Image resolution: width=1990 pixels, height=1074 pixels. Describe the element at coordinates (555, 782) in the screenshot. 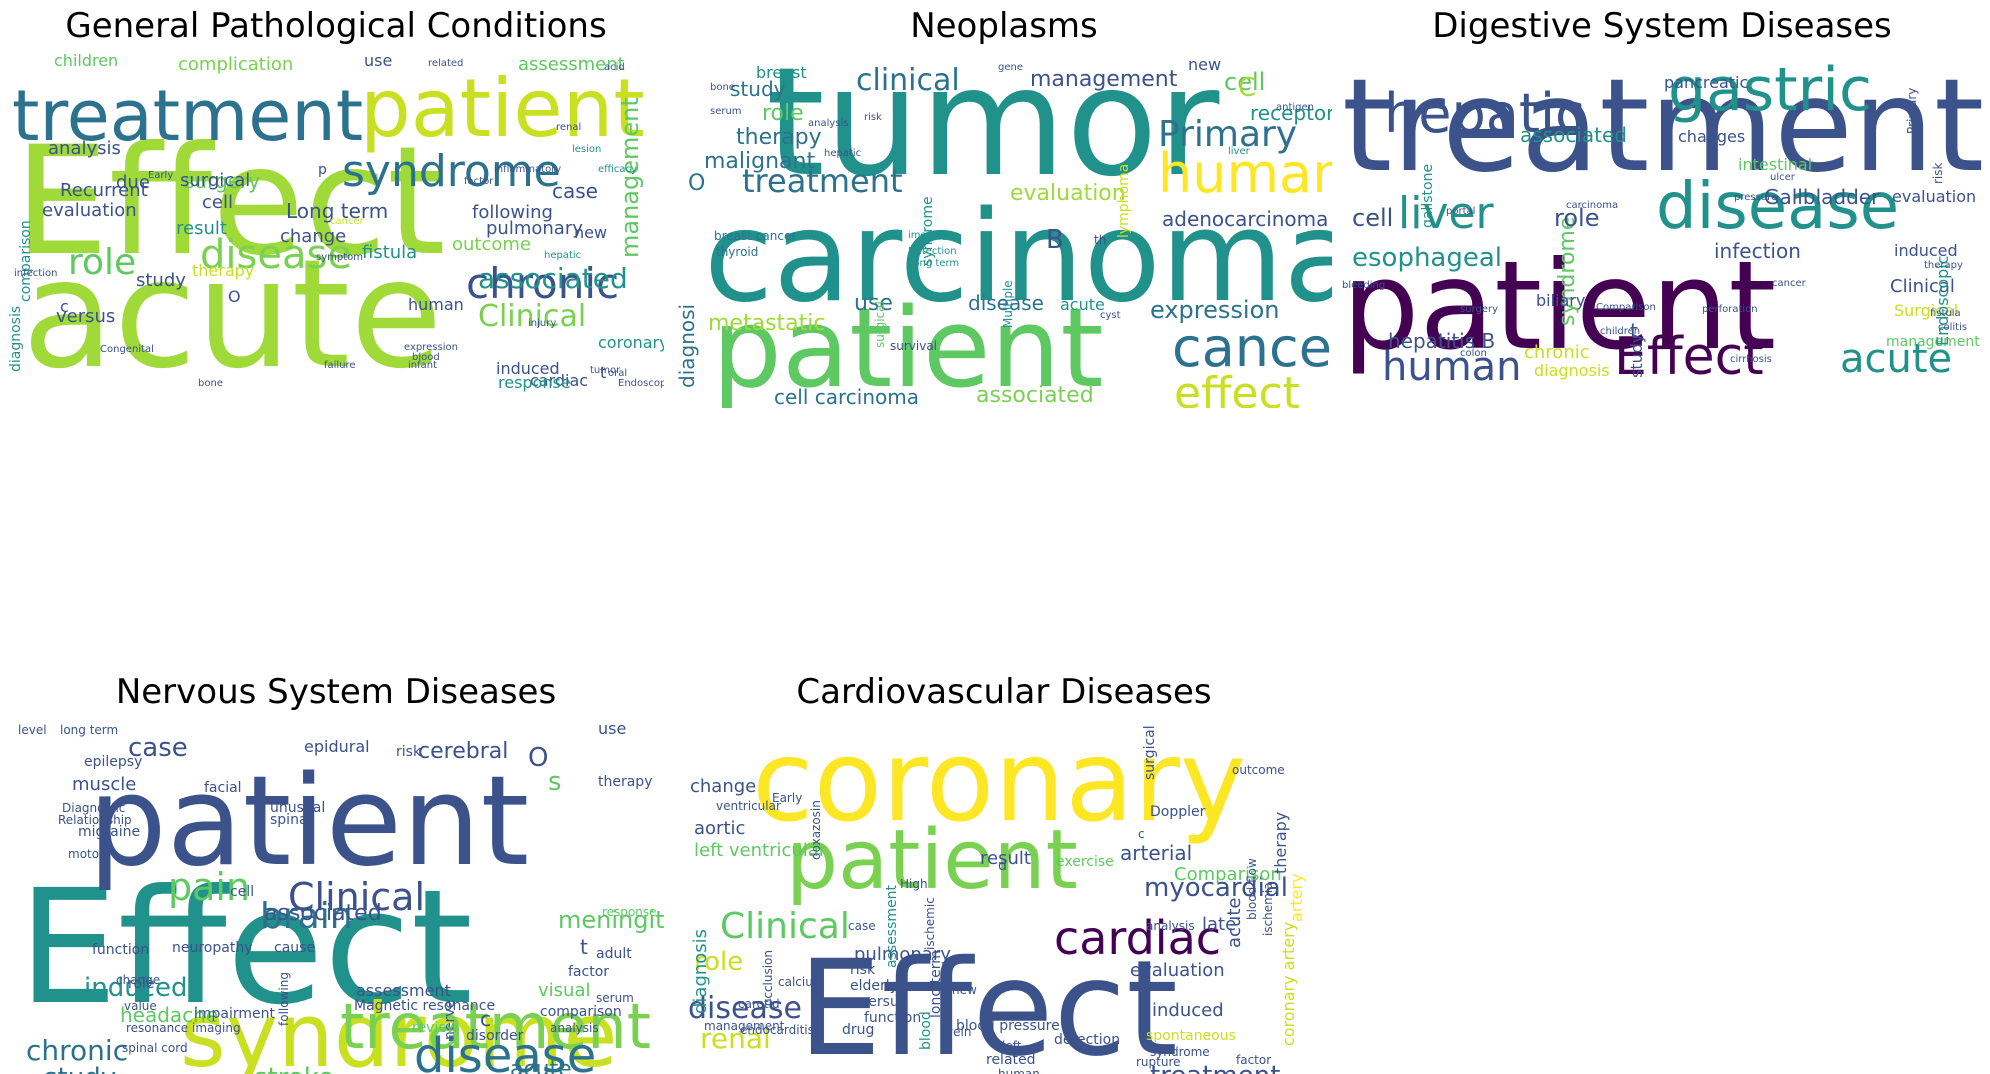

I see `word-s: s` at that location.